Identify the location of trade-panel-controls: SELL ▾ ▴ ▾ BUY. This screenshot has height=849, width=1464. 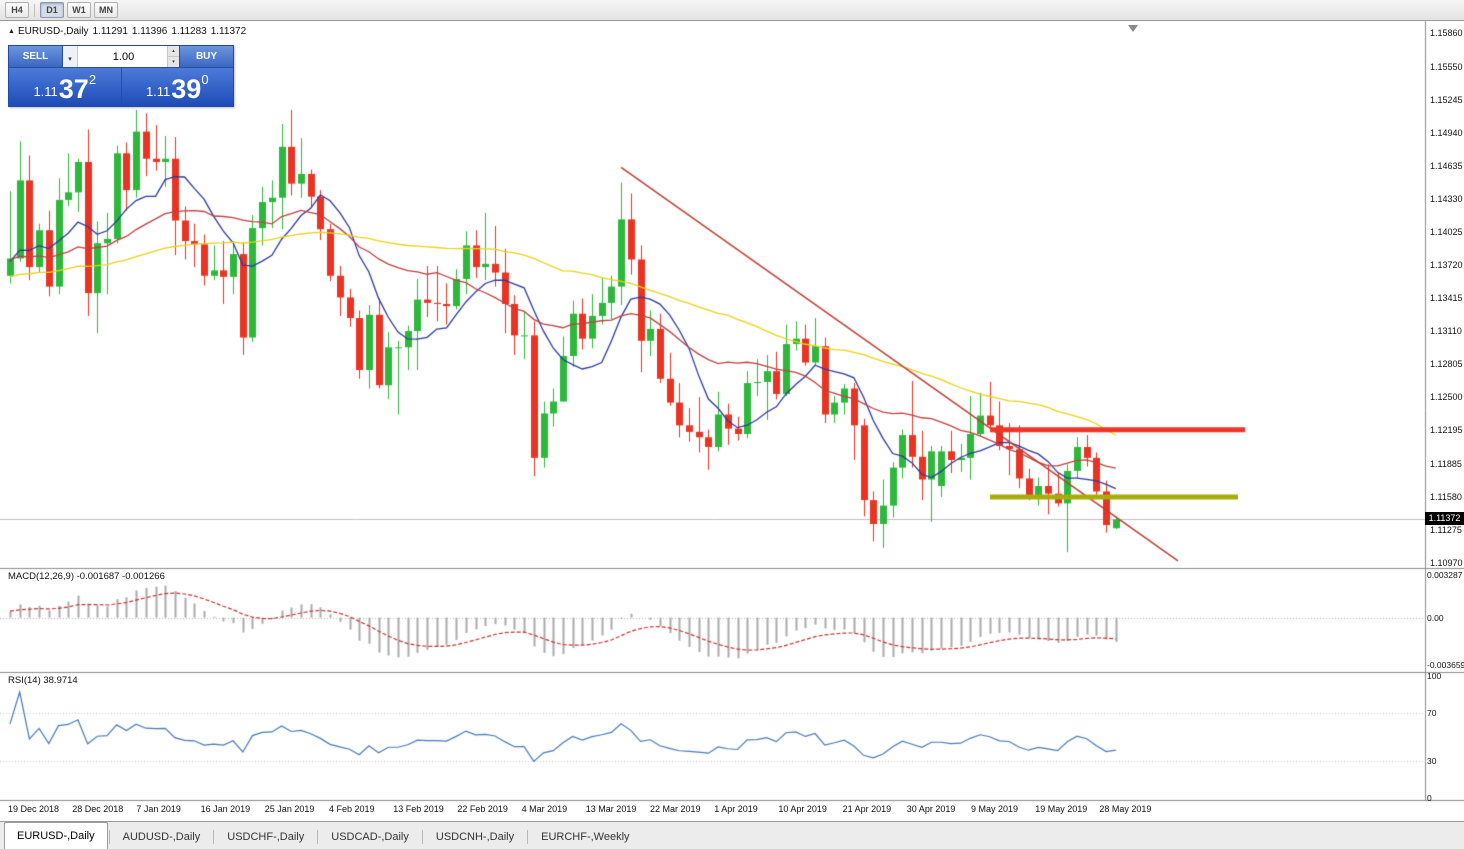
(121, 56).